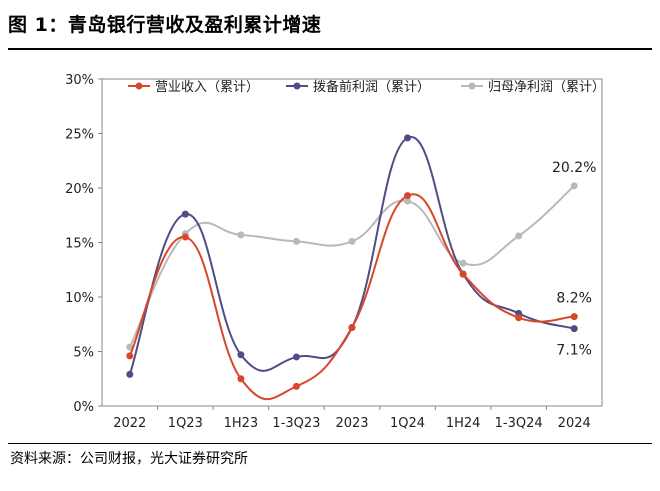 This screenshot has height=491, width=660. I want to click on y-tick-label: 25%, so click(79, 135).